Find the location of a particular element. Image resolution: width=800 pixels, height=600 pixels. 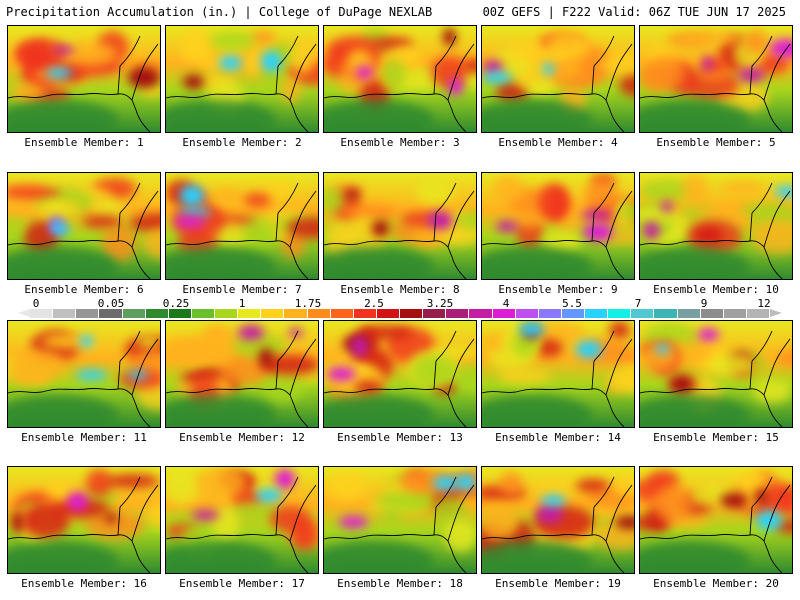

ensemble-member-label: Ensemble Member: 1 is located at coordinates (84, 142).